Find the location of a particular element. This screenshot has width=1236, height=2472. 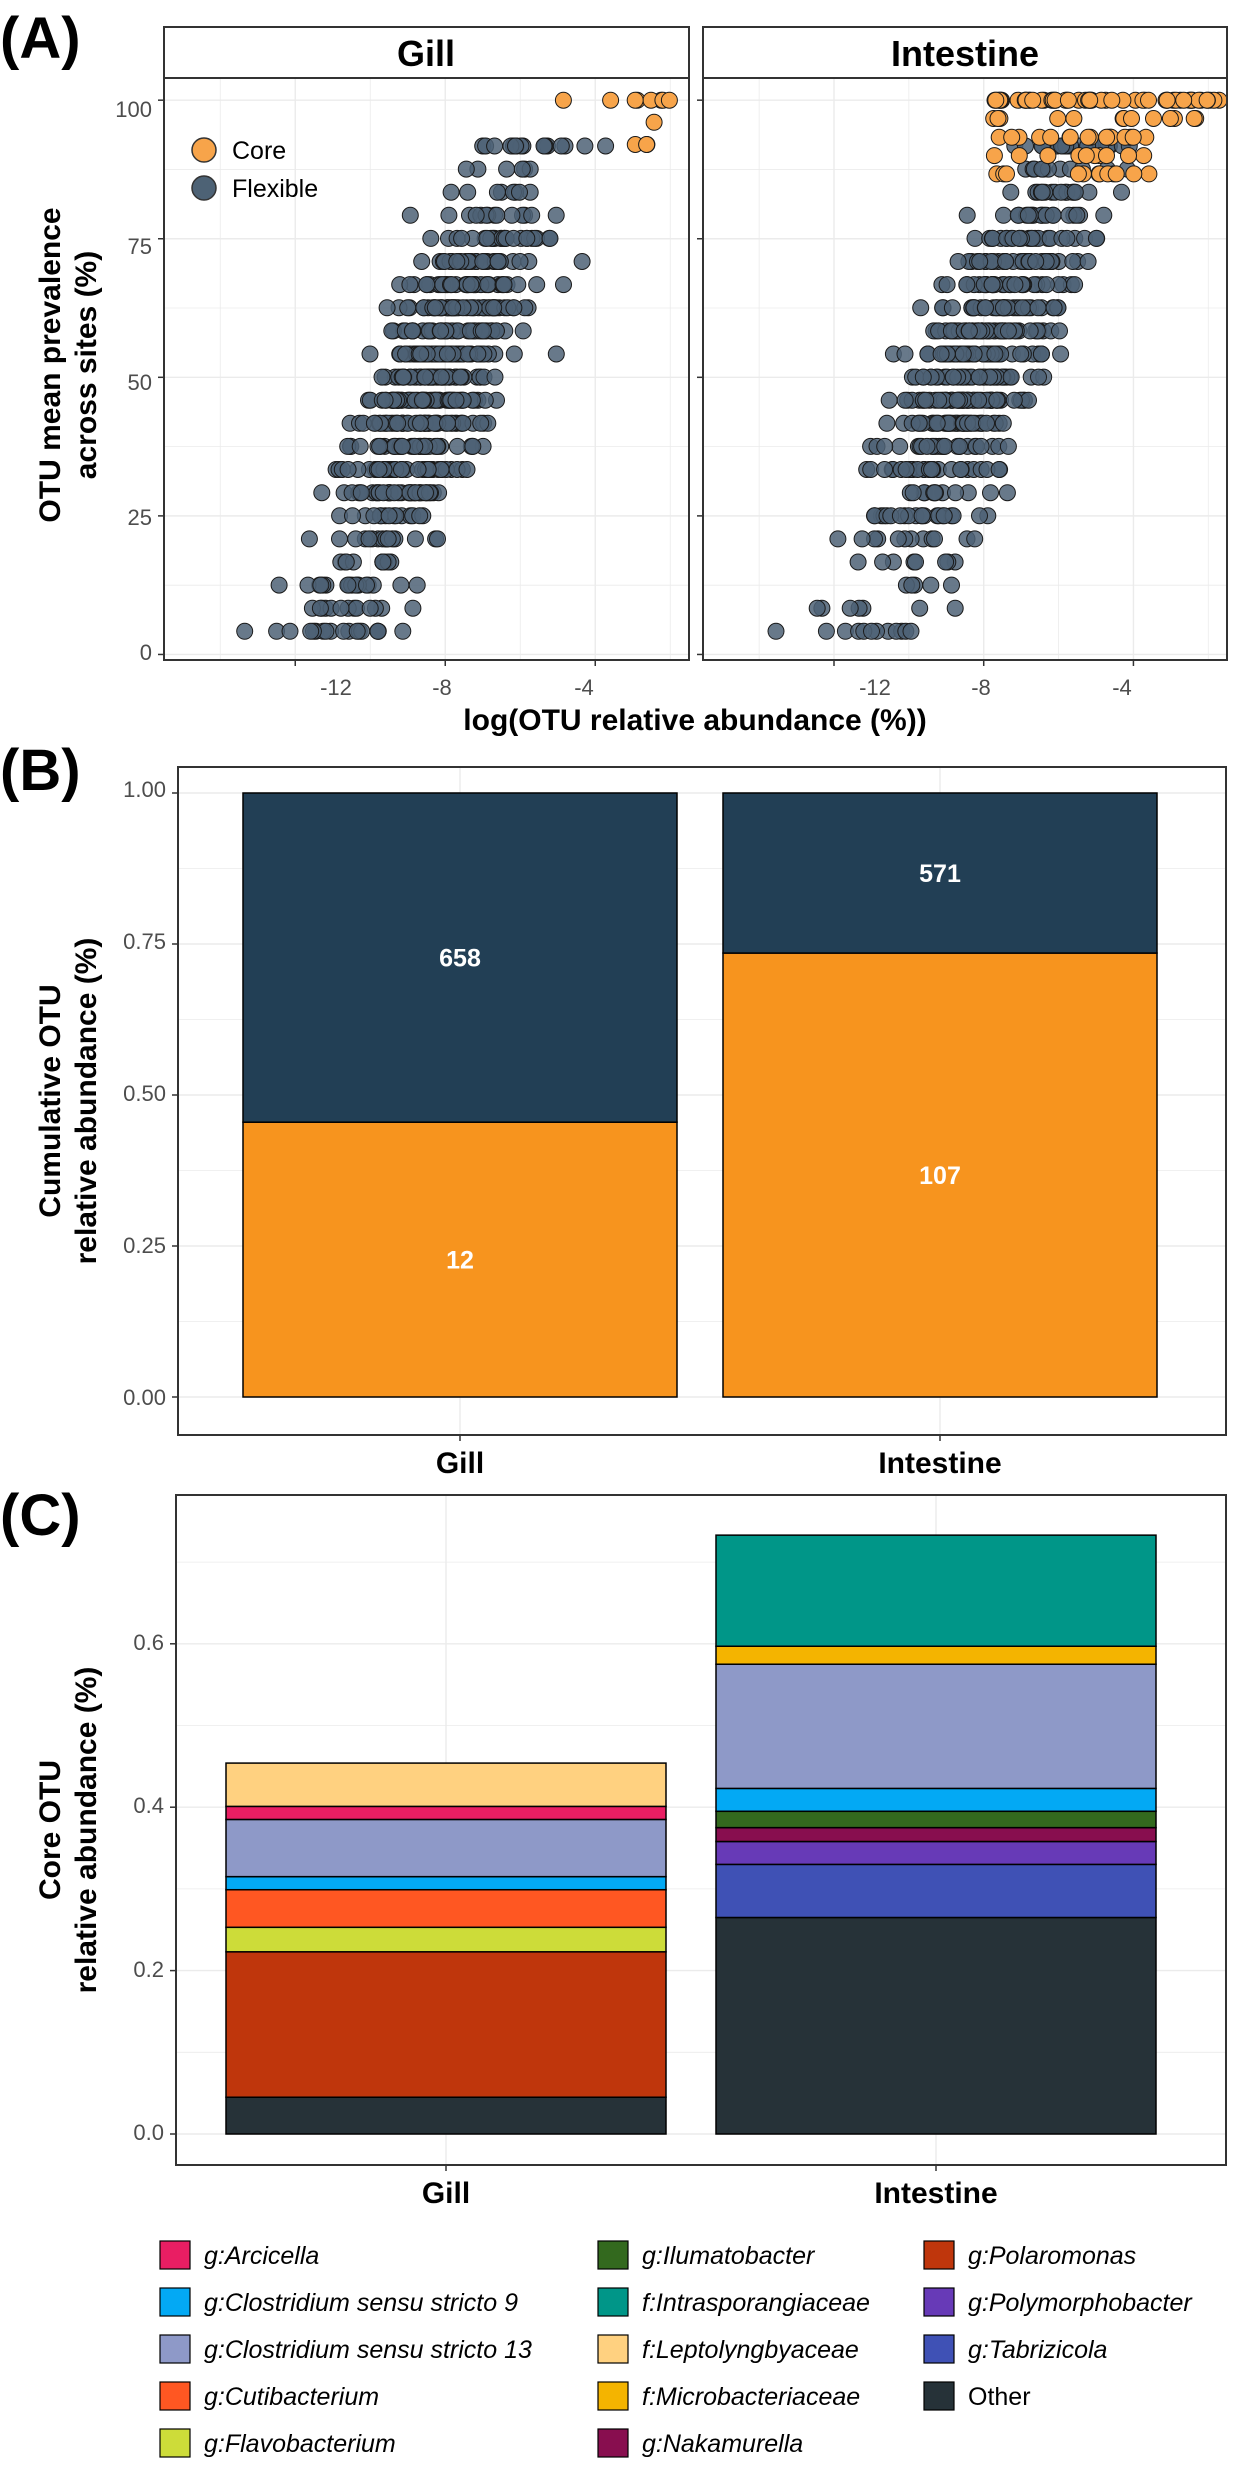

legend-label-flexible: Flexible is located at coordinates (275, 189).